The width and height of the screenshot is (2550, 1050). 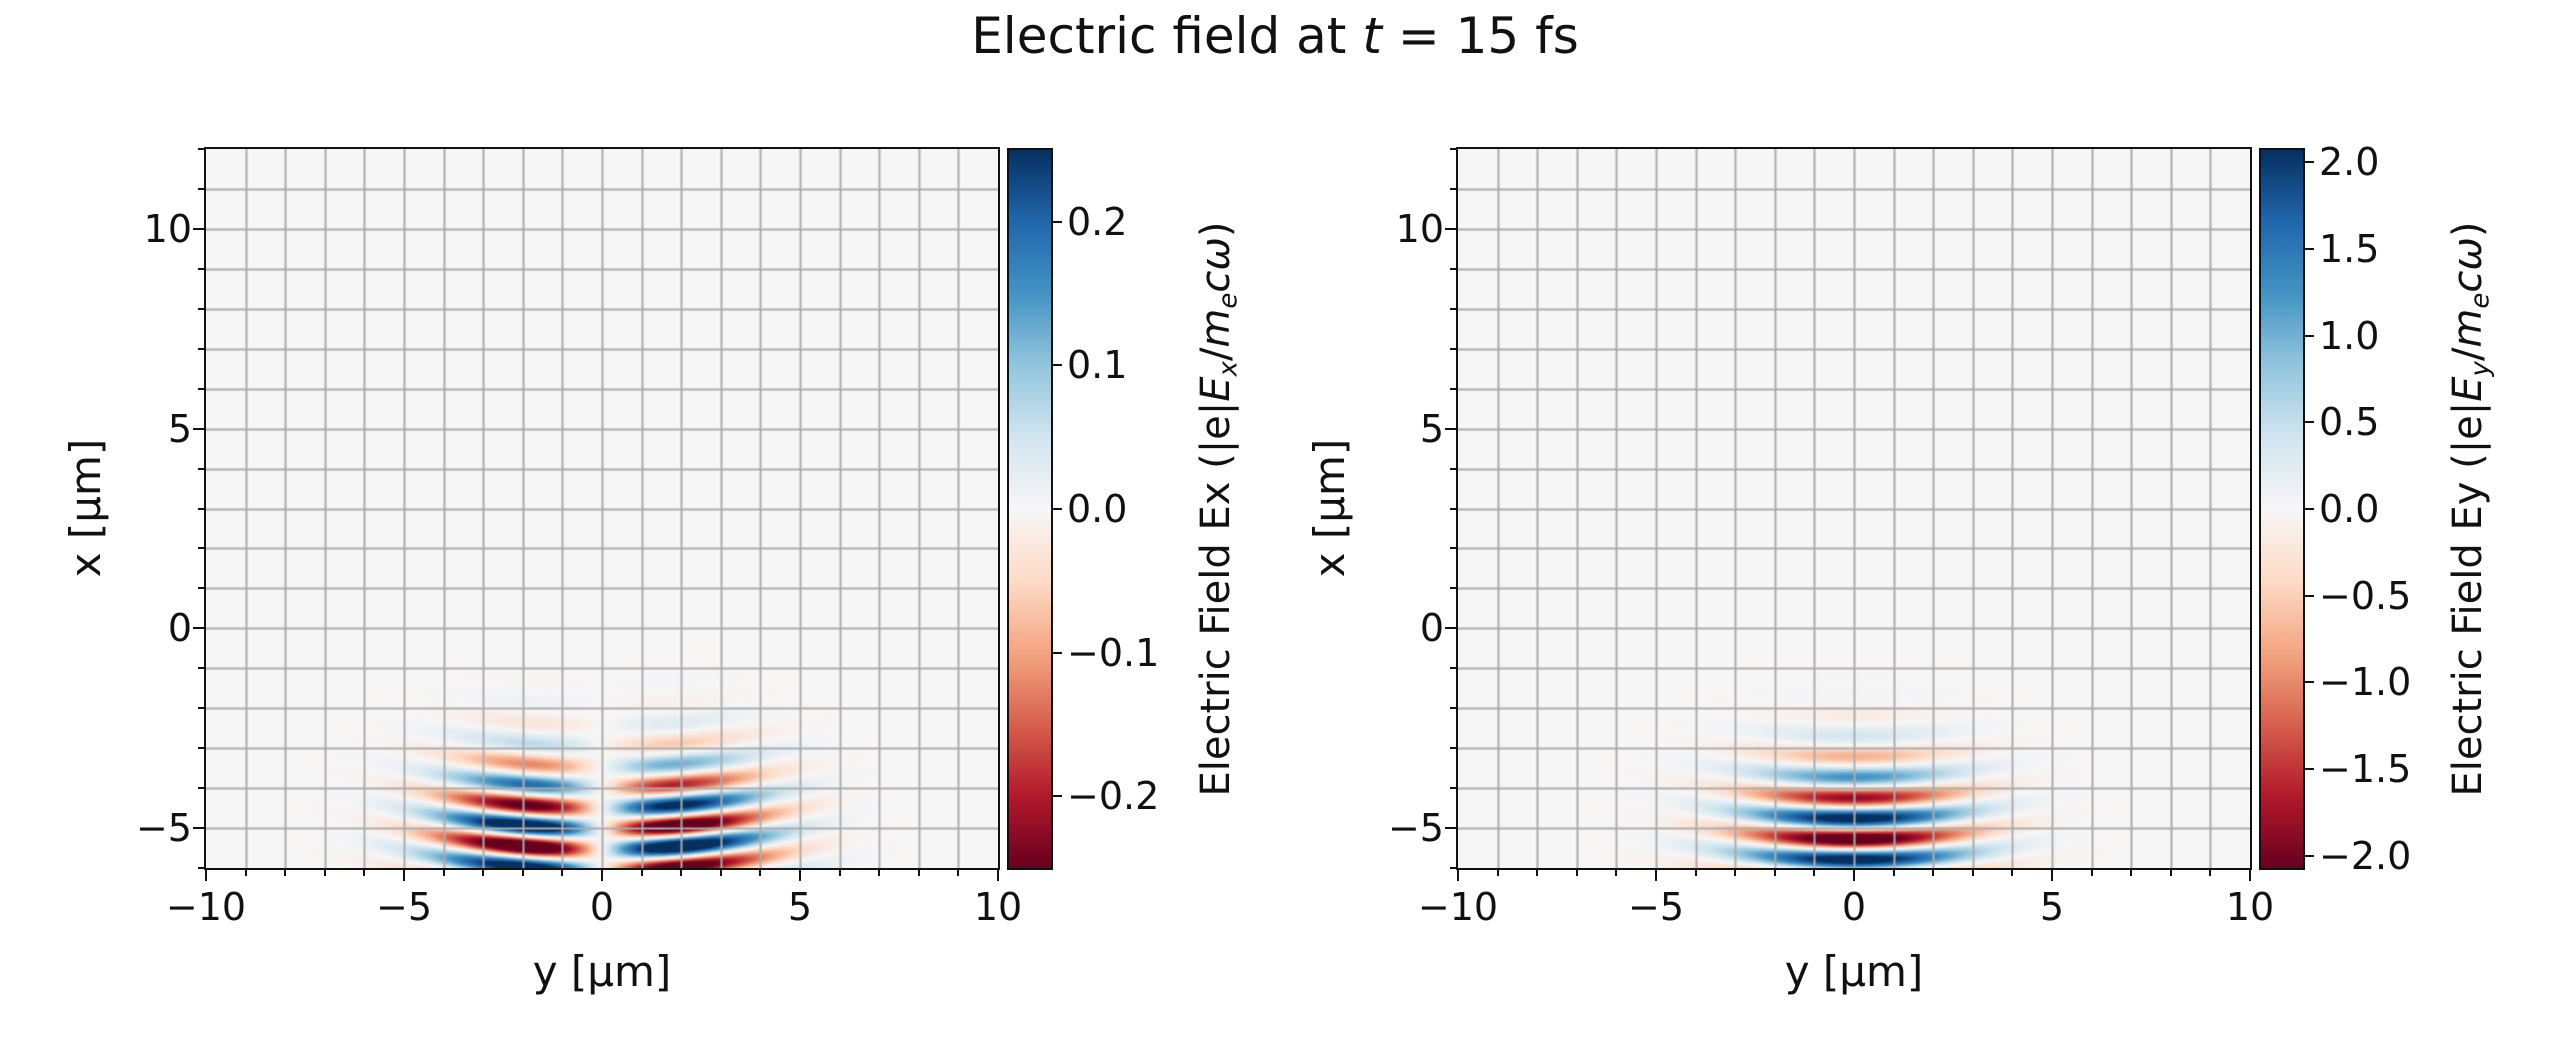 I want to click on colorbar-tick-label: 2.0, so click(x=2349, y=162).